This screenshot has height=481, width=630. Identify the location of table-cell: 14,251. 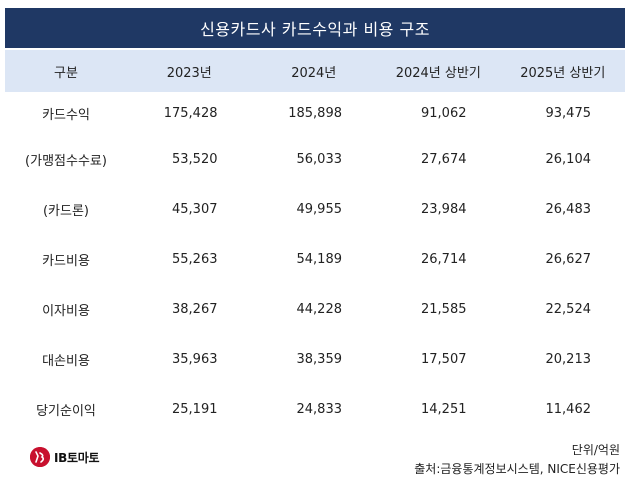
(444, 409).